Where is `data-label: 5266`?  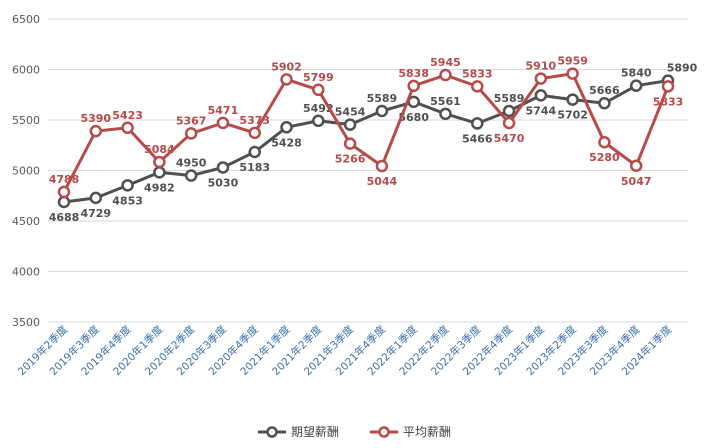
data-label: 5266 is located at coordinates (350, 159).